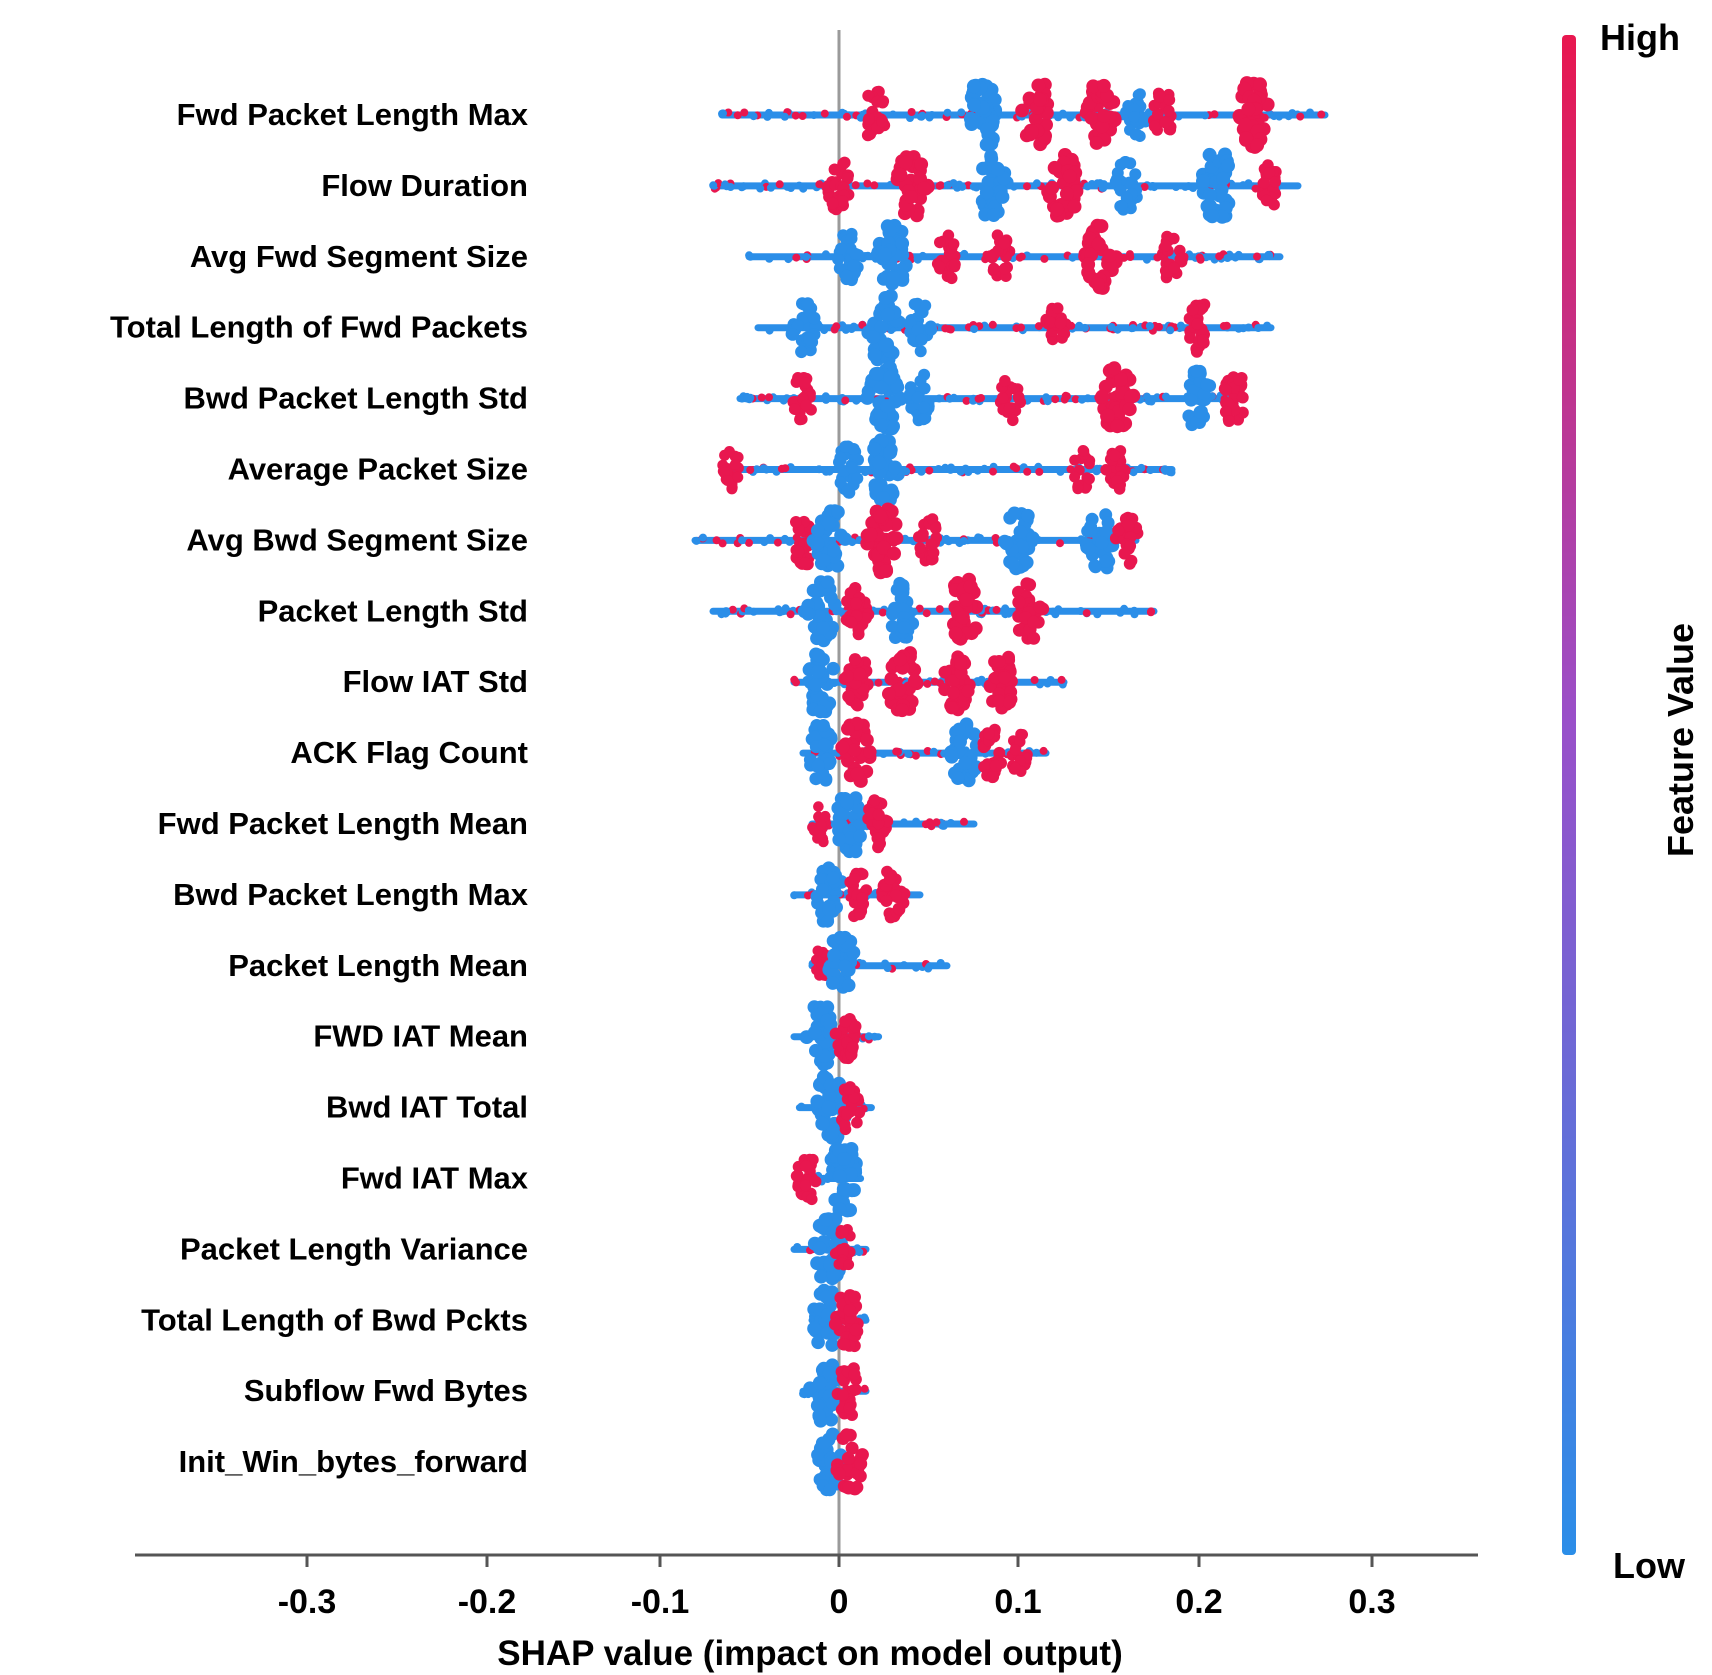 The width and height of the screenshot is (1712, 1675). What do you see at coordinates (753, 115) in the screenshot?
I see `feature-row: Fwd Packet Length Max` at bounding box center [753, 115].